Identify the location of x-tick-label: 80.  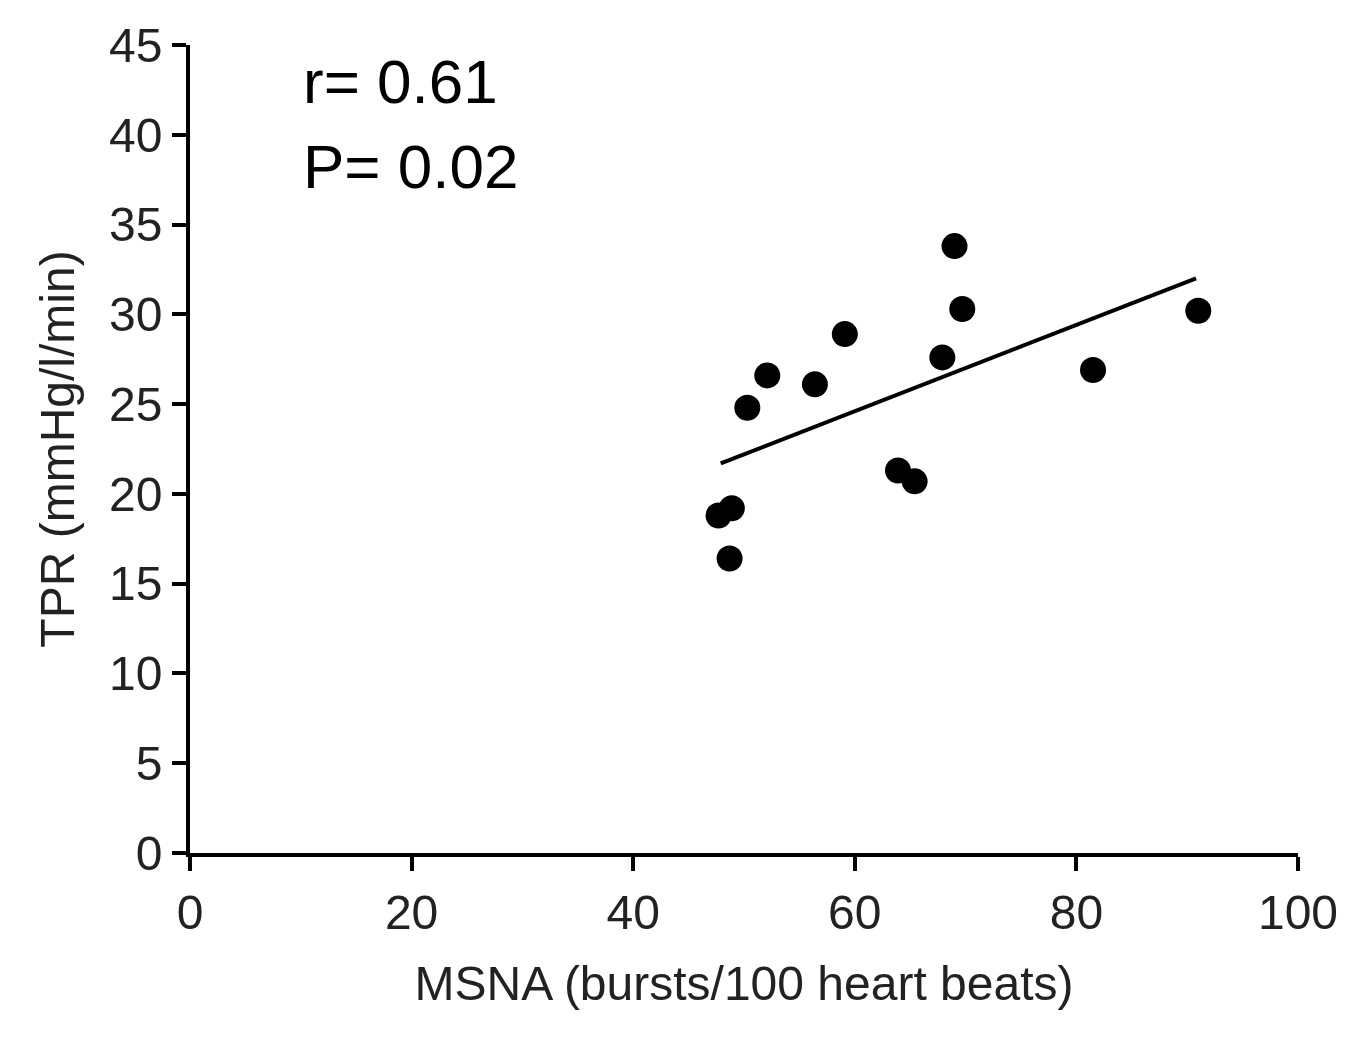
(1076, 912).